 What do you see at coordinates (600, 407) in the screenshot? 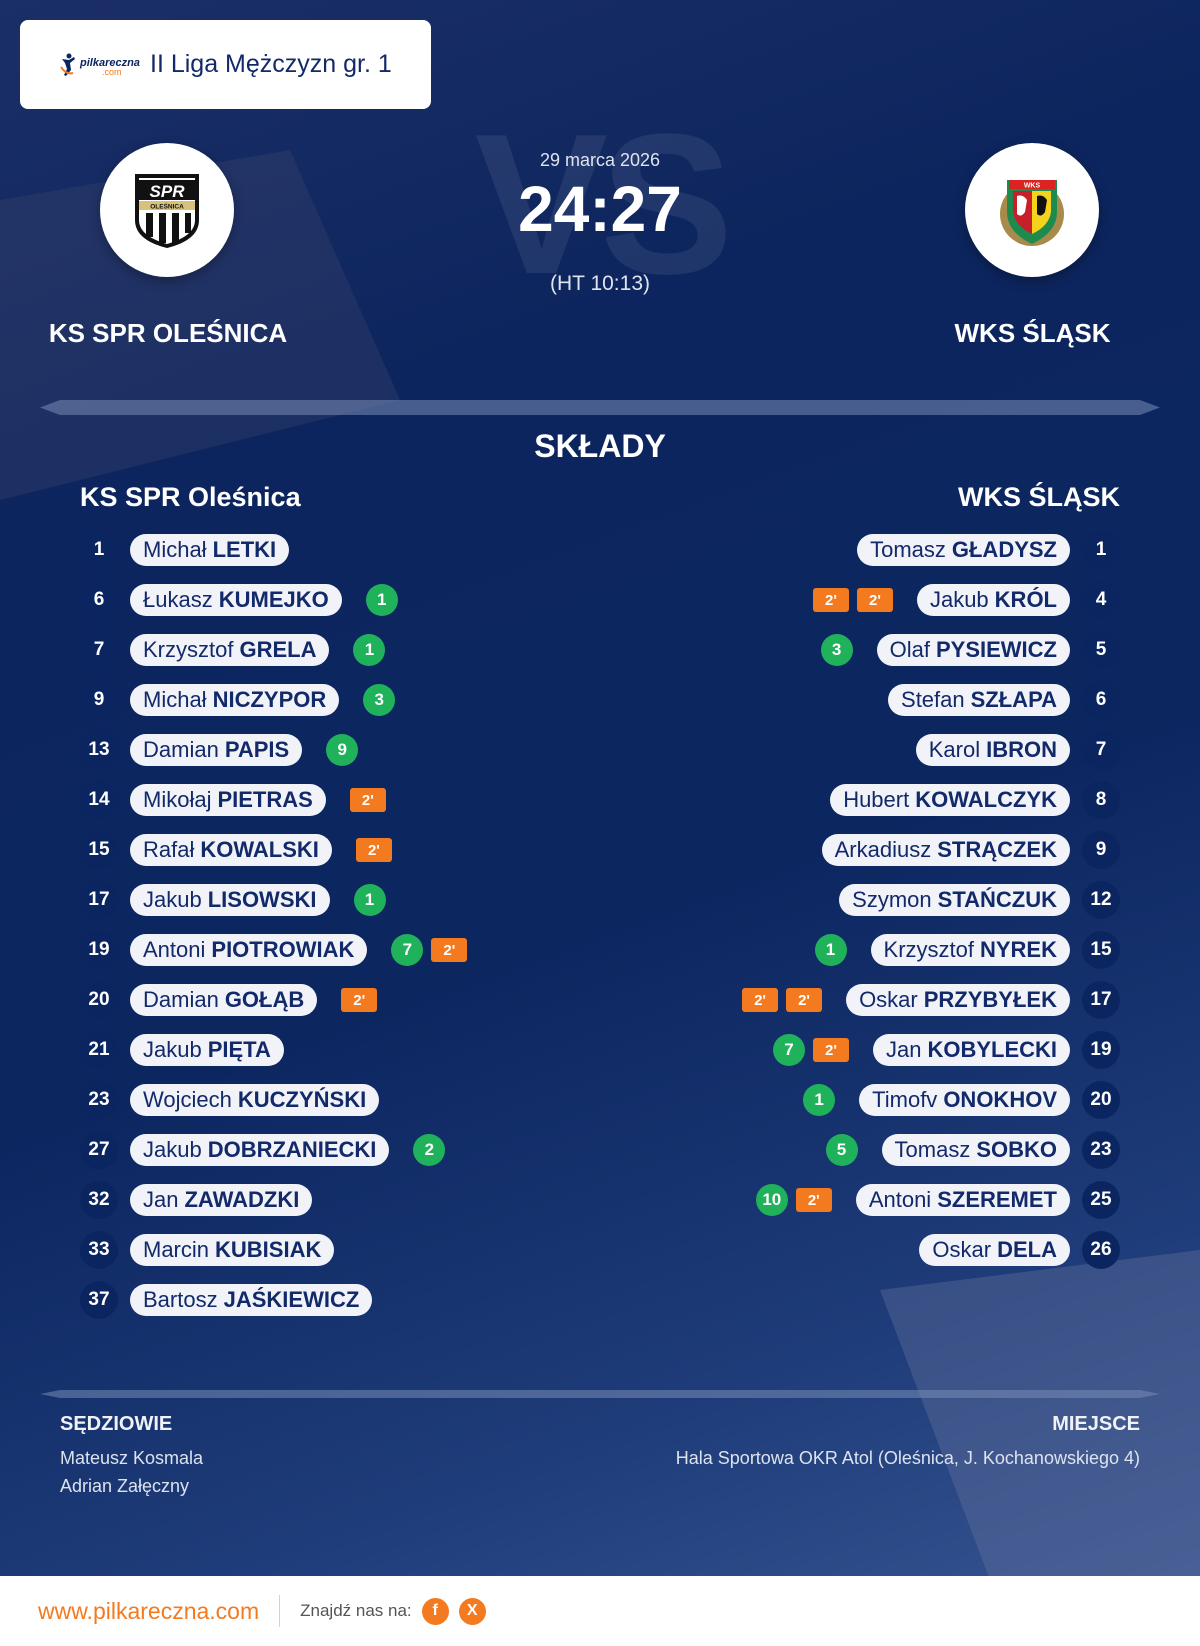
I see `section-divider` at bounding box center [600, 407].